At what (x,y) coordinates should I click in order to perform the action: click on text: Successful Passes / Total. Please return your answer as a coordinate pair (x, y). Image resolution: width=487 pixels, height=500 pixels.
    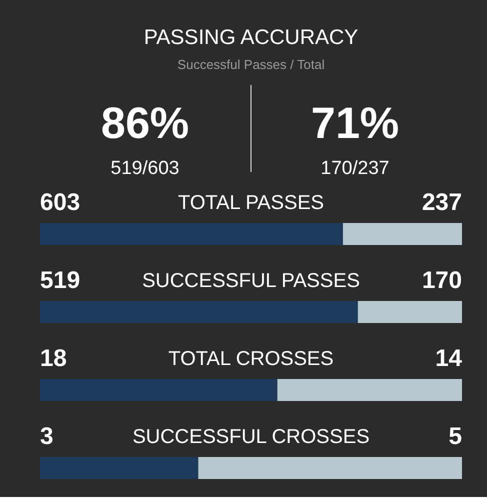
    Looking at the image, I should click on (251, 64).